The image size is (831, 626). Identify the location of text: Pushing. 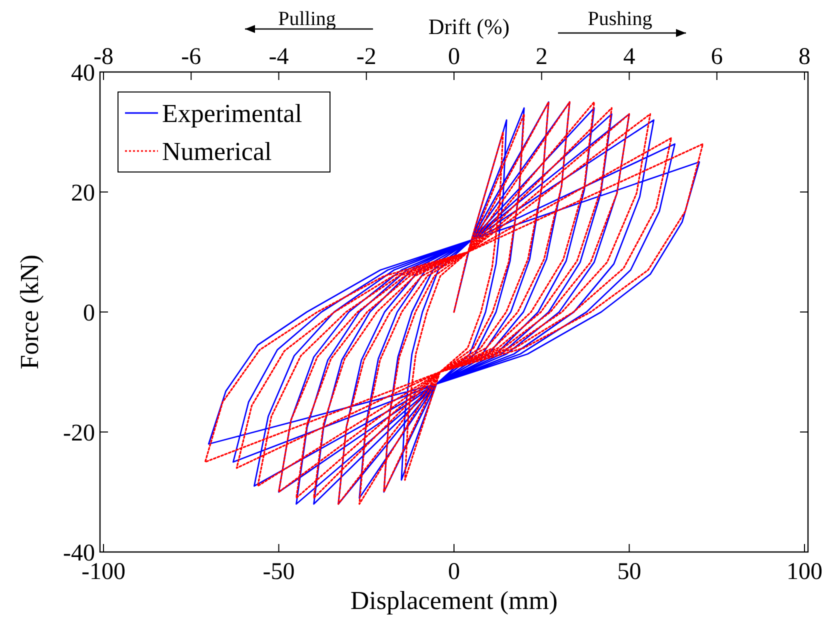
(620, 19).